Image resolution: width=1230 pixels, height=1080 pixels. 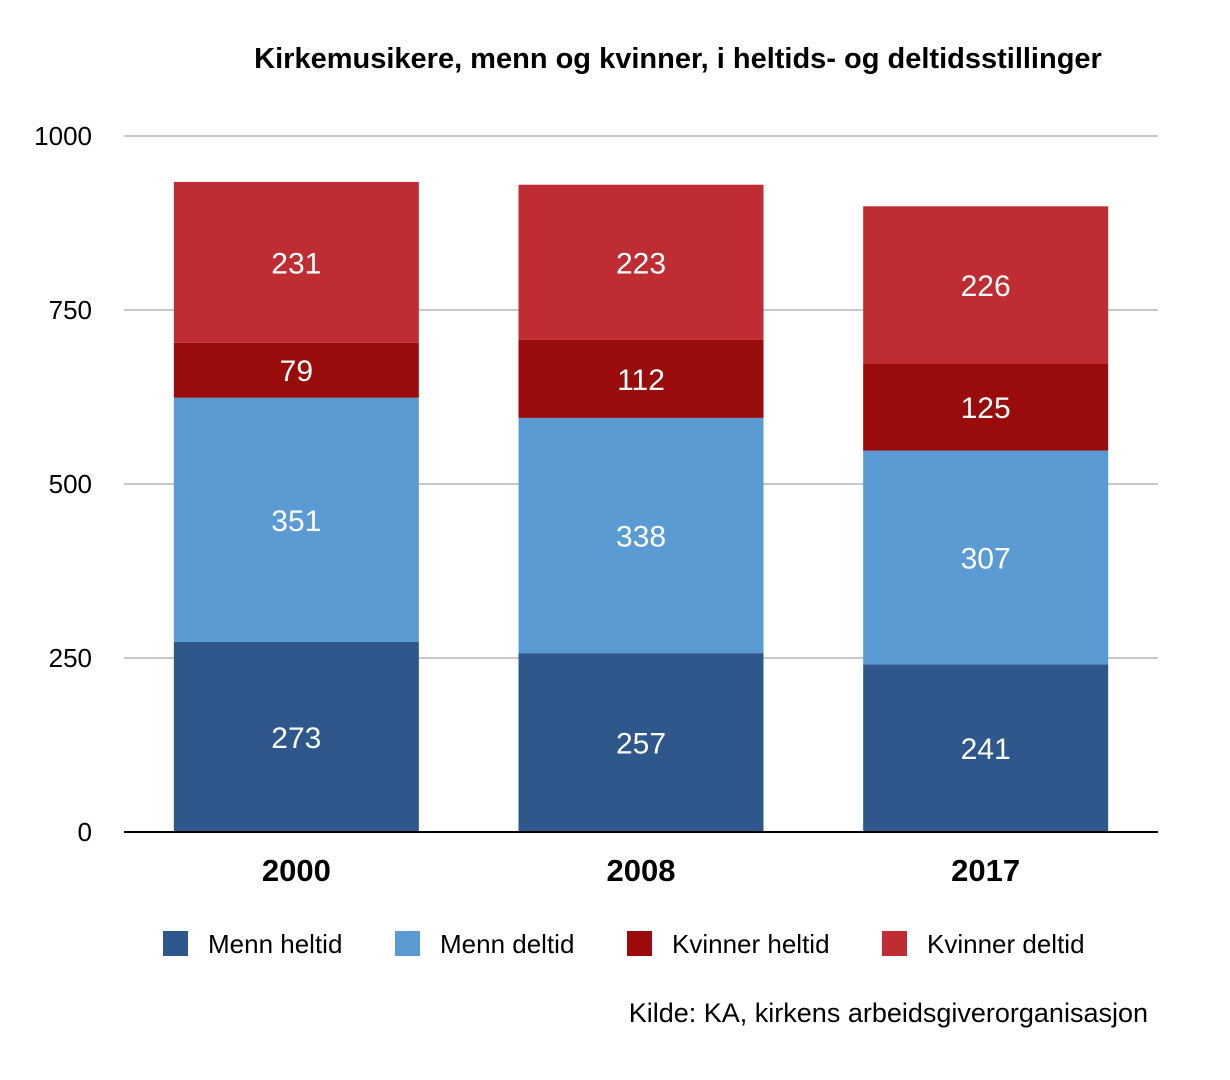 What do you see at coordinates (70, 484) in the screenshot?
I see `y-tick-label: 500` at bounding box center [70, 484].